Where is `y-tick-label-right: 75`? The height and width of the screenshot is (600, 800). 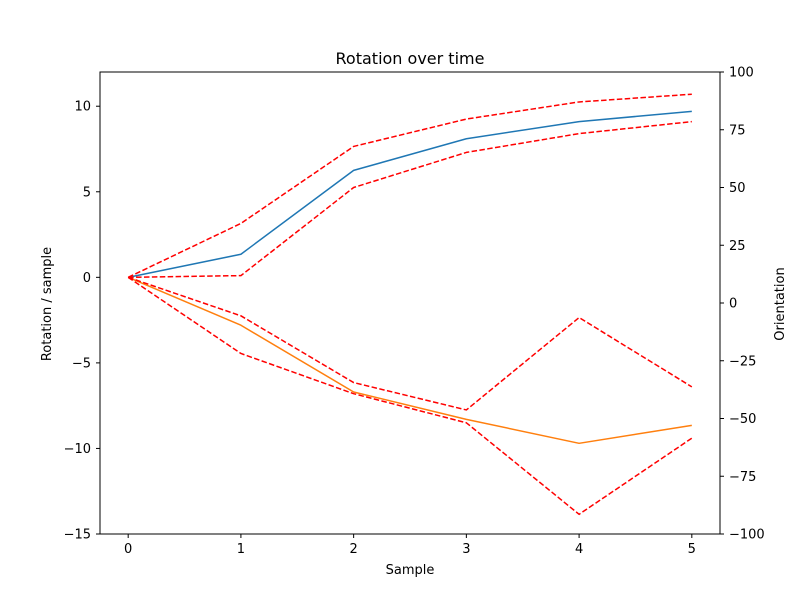
y-tick-label-right: 75 is located at coordinates (737, 130).